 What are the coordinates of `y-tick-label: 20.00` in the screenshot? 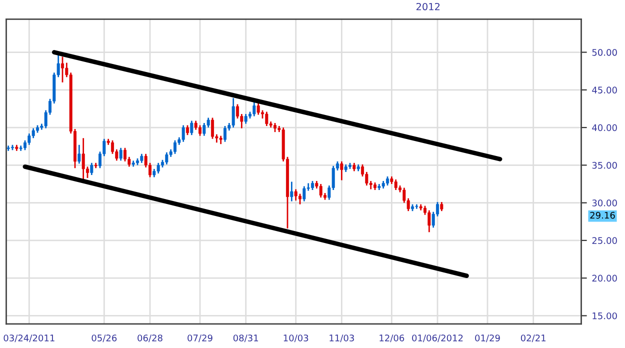 It's located at (604, 278).